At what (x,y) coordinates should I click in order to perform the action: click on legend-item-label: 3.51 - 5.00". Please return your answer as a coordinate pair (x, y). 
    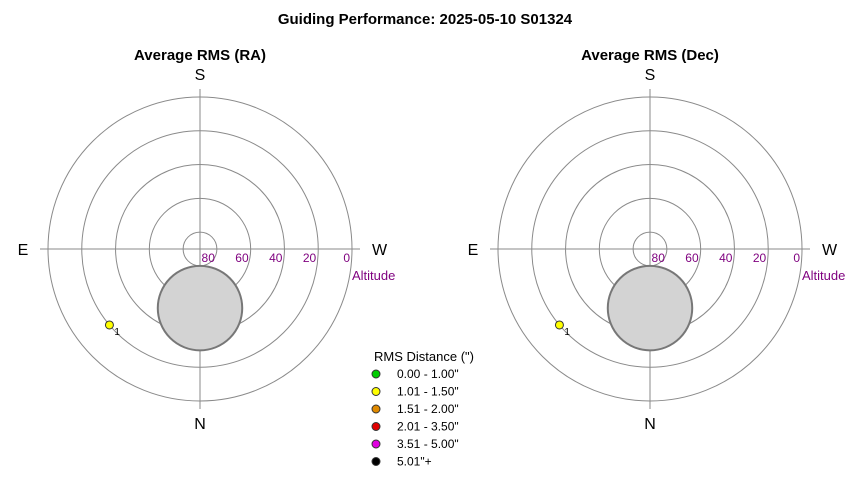
    Looking at the image, I should click on (428, 444).